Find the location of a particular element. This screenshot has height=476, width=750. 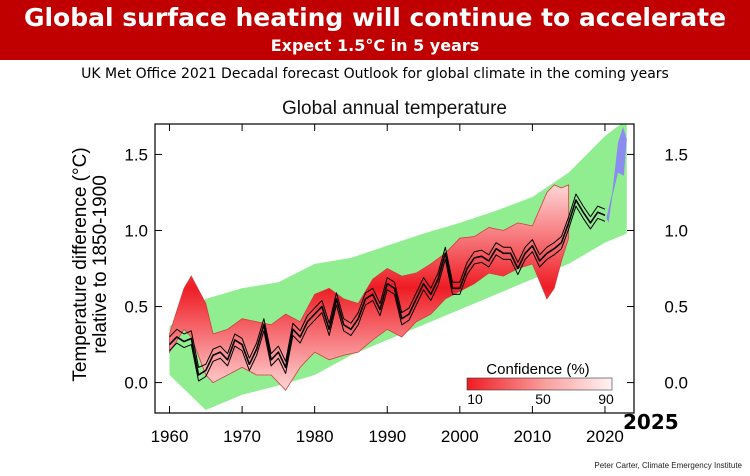

legend-tick-label: 10 is located at coordinates (475, 399).